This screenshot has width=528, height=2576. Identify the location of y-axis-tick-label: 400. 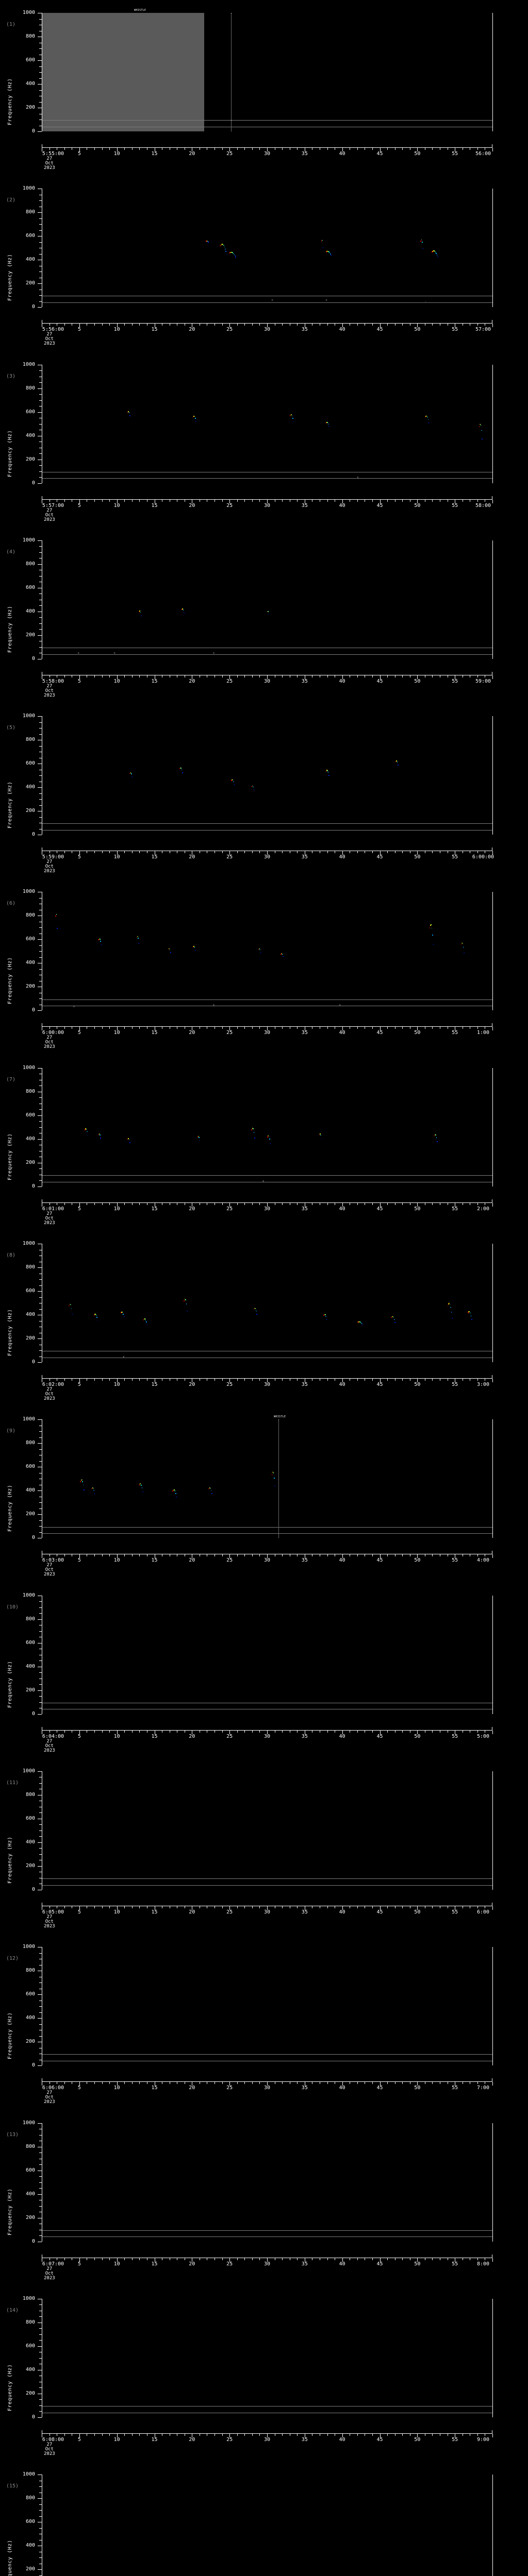
(30, 963).